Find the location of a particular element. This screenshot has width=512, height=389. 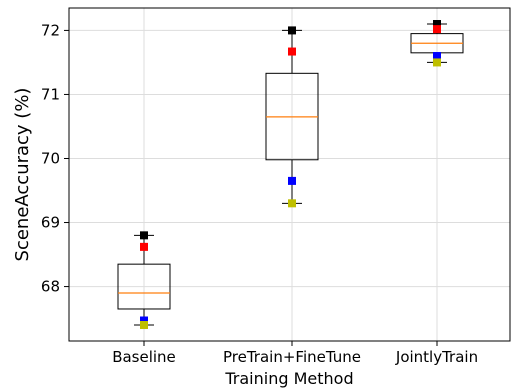

x-tick-label: JointlyTrain is located at coordinates (436, 357).